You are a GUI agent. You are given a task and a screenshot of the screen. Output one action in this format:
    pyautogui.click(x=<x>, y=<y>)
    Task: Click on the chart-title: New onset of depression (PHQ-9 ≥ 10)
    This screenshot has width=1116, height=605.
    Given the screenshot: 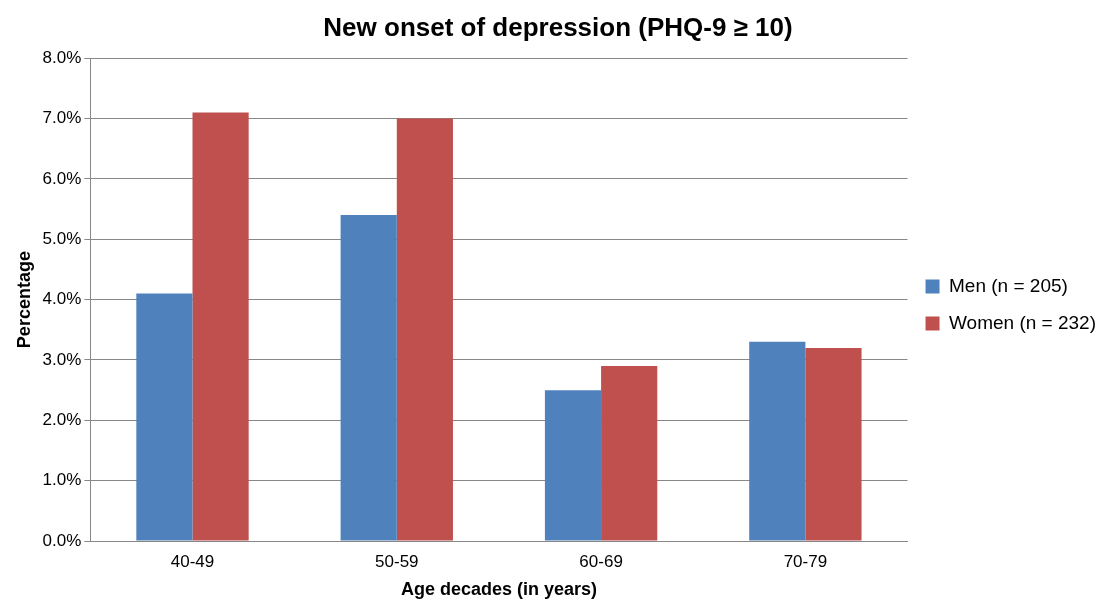 What is the action you would take?
    pyautogui.click(x=558, y=26)
    